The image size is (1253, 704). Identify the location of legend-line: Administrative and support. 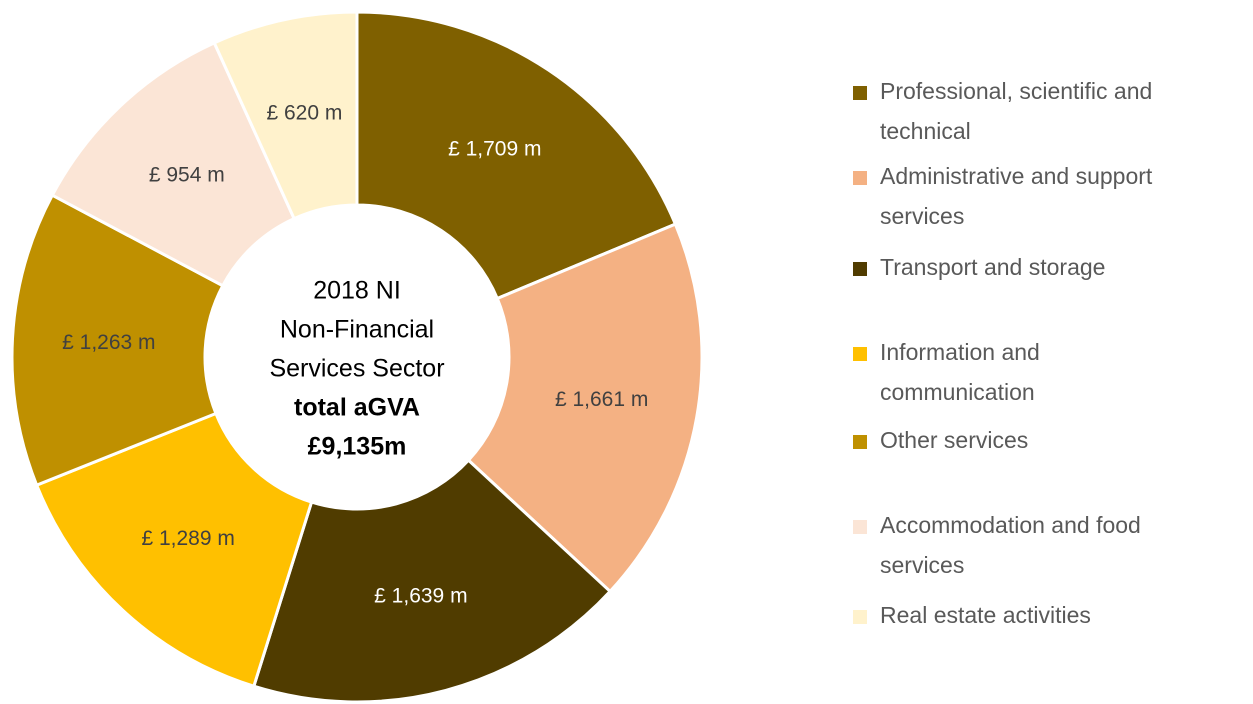
(1016, 176).